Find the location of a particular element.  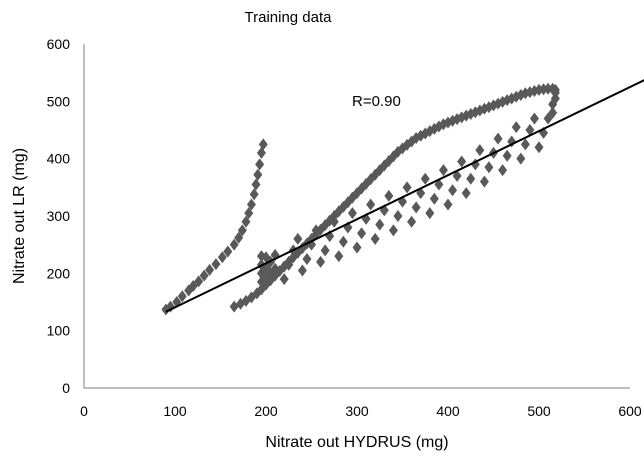

y-tick-label: 500 is located at coordinates (59, 101).